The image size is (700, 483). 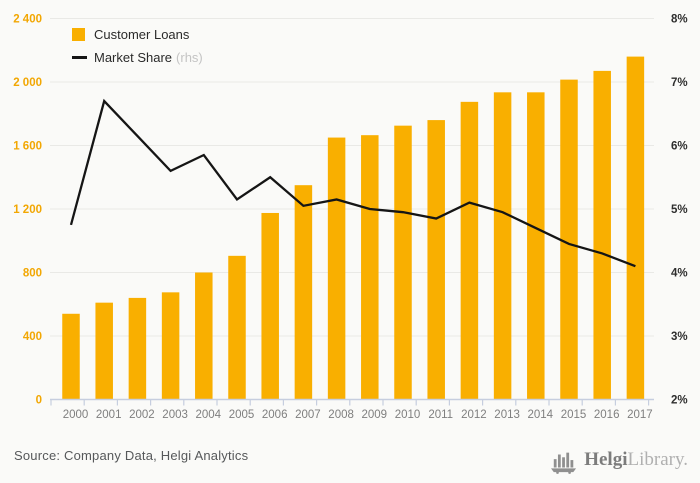 What do you see at coordinates (507, 415) in the screenshot?
I see `x-axis-label-2013: 2013` at bounding box center [507, 415].